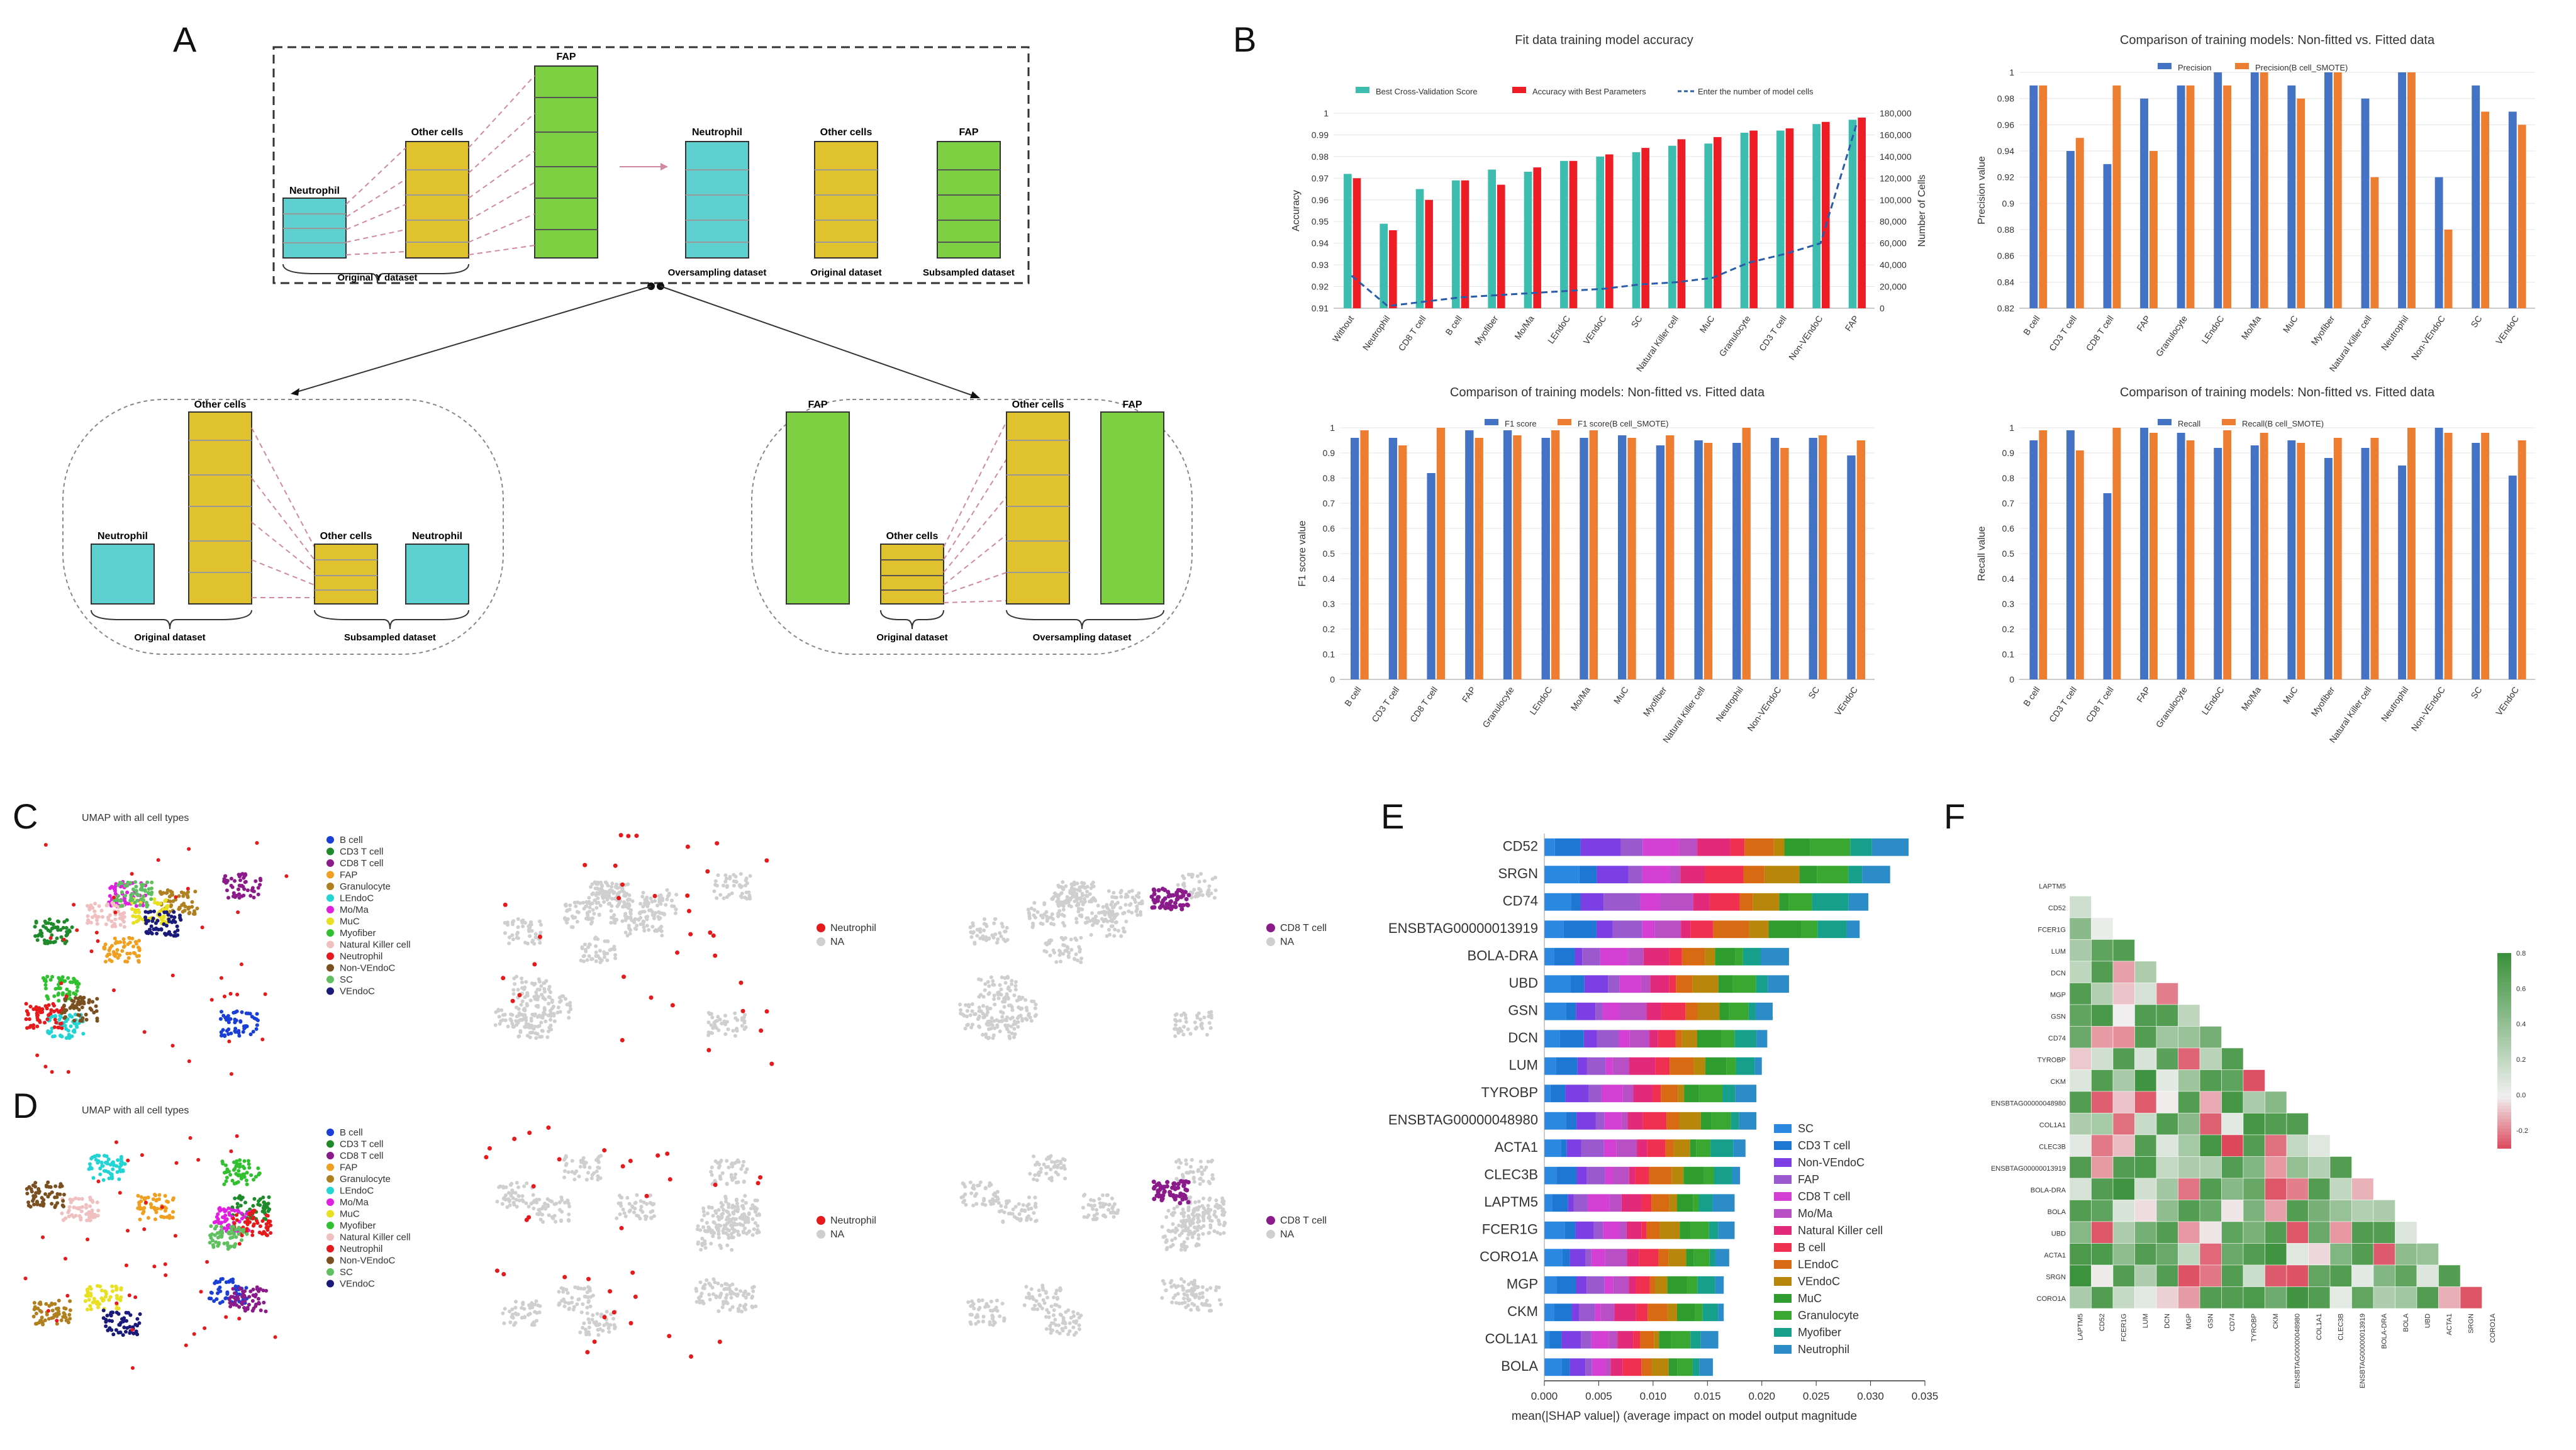 This screenshot has height=1450, width=2576. I want to click on bar-precision, so click(2033, 196).